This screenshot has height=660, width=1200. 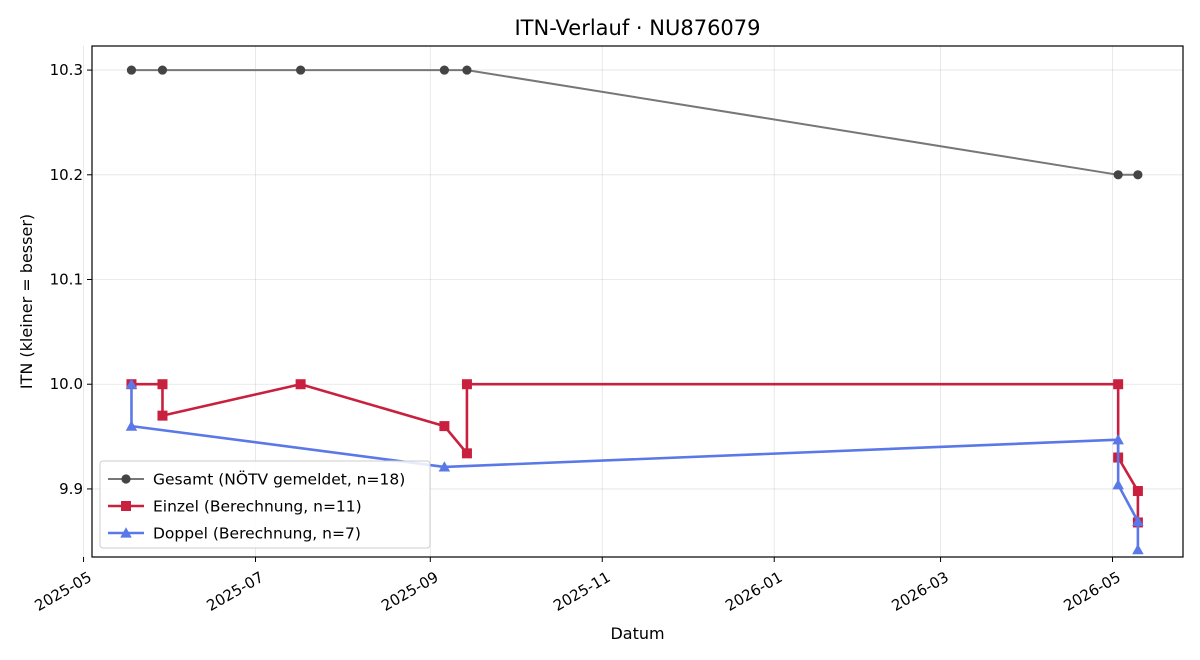 What do you see at coordinates (66, 384) in the screenshot?
I see `y-tick-label: 10.0` at bounding box center [66, 384].